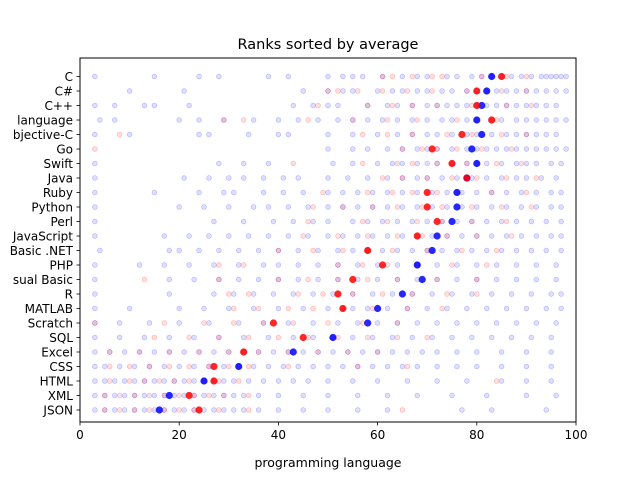 Image resolution: width=640 pixels, height=480 pixels. Describe the element at coordinates (327, 462) in the screenshot. I see `x-axis-label: programming language` at that location.